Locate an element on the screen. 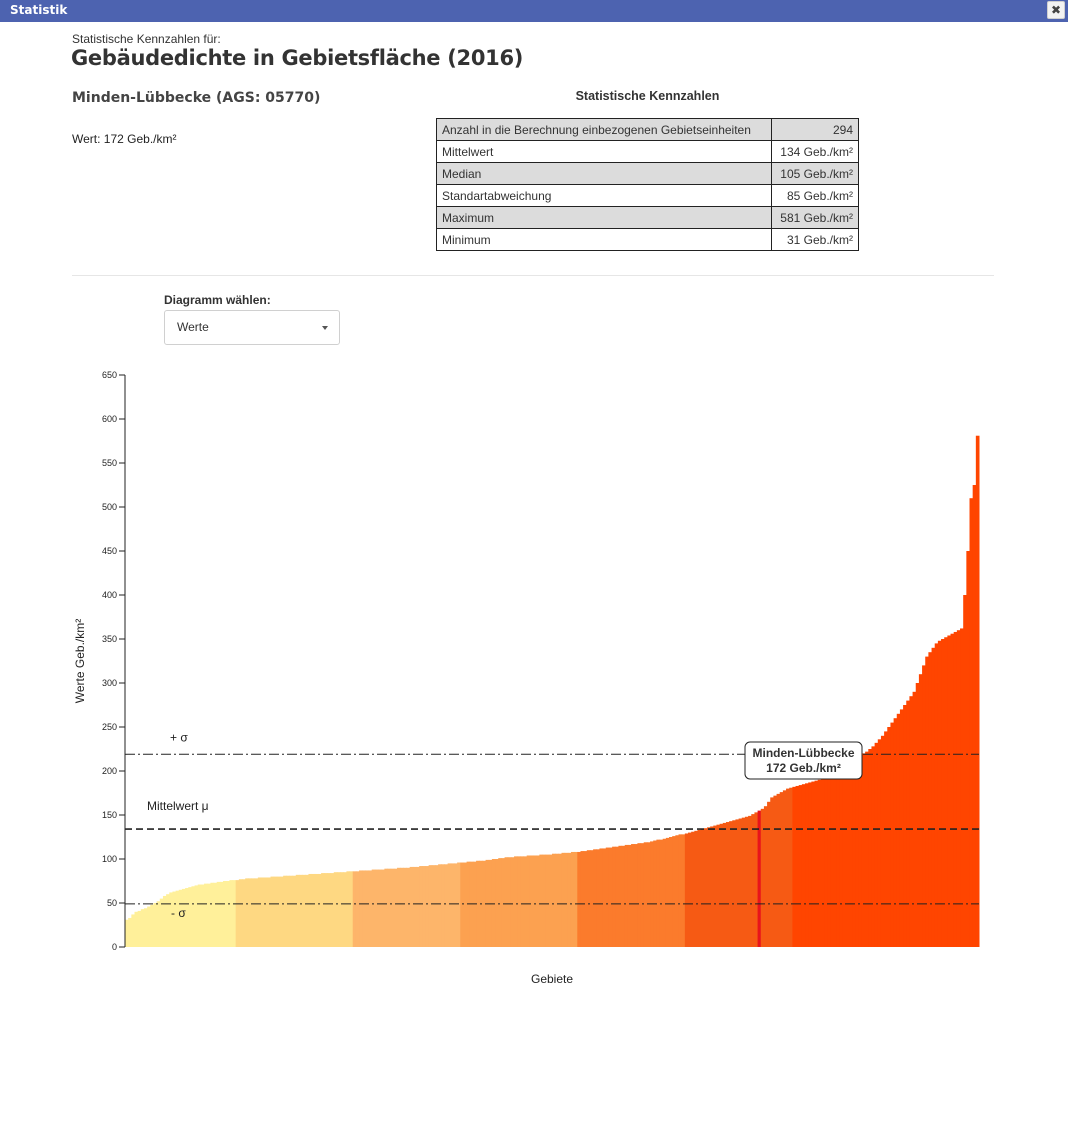 This screenshot has height=1128, width=1068. x-axis-label: Gebiete is located at coordinates (552, 979).